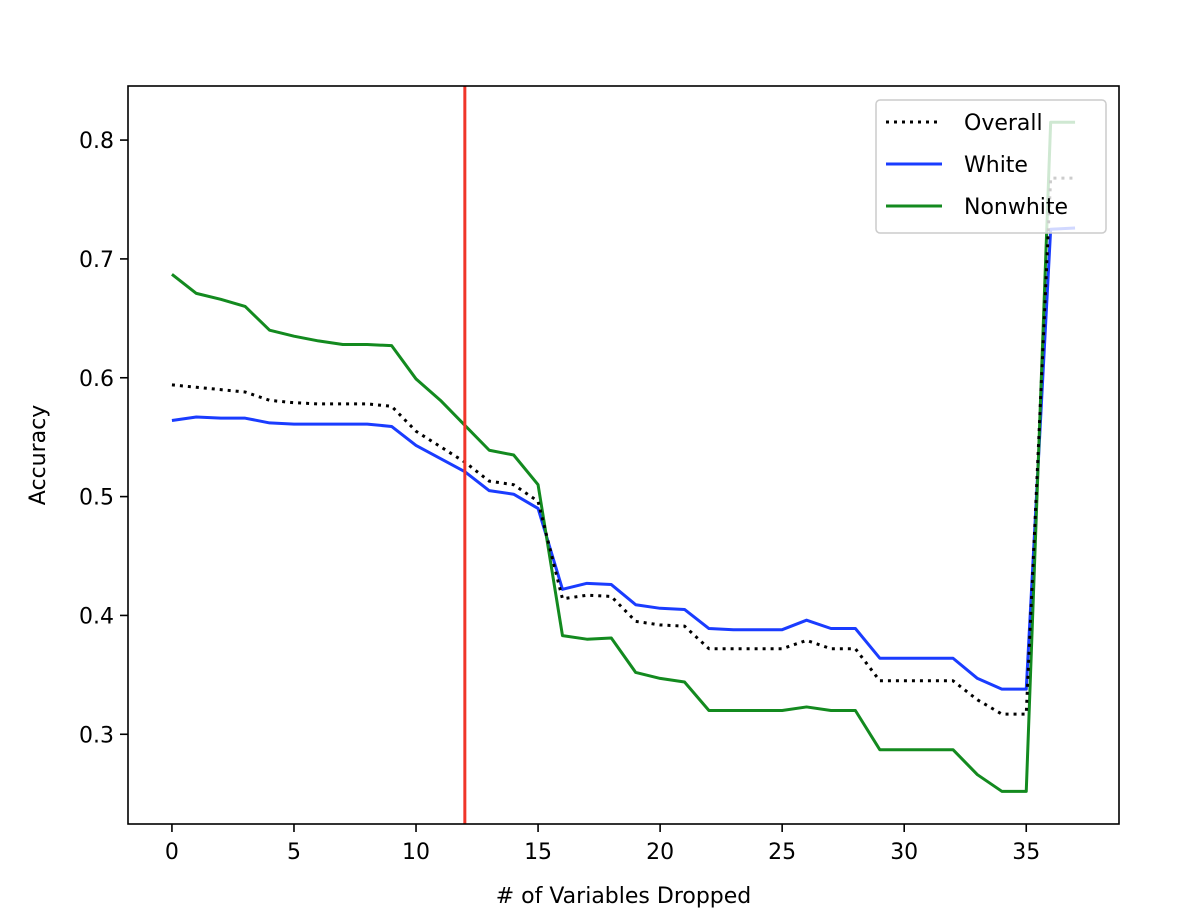 This screenshot has height=914, width=1198. Describe the element at coordinates (996, 165) in the screenshot. I see `legend-label-white: White` at that location.